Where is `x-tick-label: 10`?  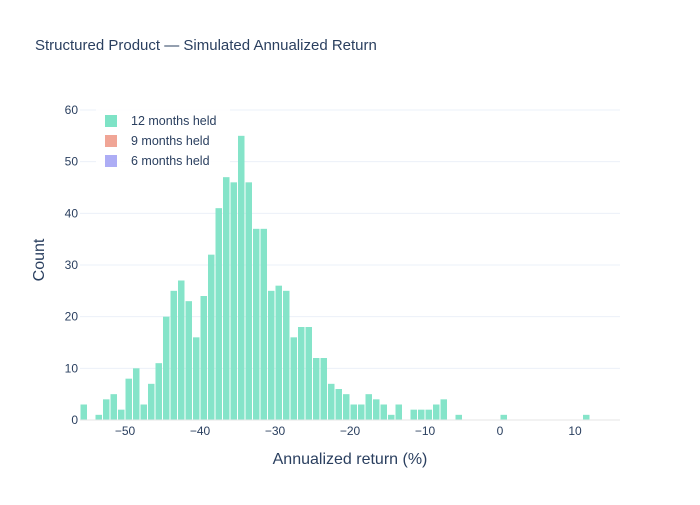
x-tick-label: 10 is located at coordinates (575, 431).